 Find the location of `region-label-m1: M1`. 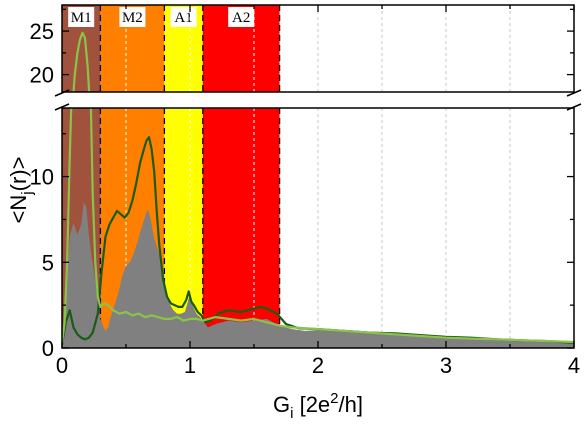

region-label-m1: M1 is located at coordinates (81, 18).